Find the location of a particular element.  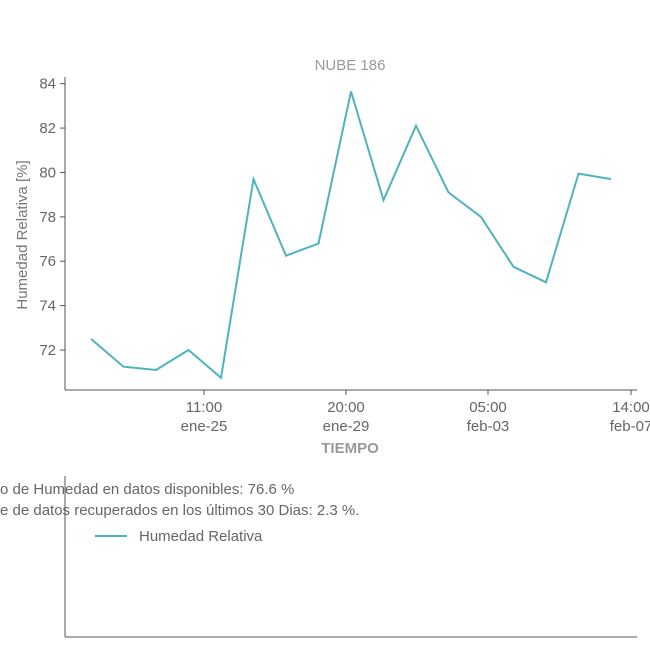

x-tick-date-label: feb-03 is located at coordinates (488, 426).